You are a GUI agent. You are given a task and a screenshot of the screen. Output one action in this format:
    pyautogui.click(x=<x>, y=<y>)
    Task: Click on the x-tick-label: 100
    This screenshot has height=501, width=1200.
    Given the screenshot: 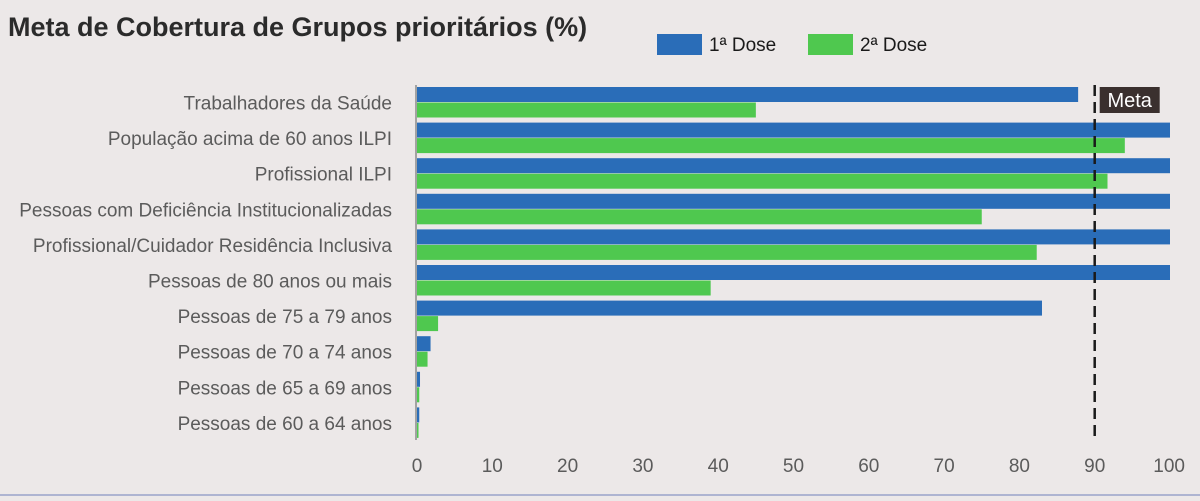 What is the action you would take?
    pyautogui.click(x=1169, y=466)
    